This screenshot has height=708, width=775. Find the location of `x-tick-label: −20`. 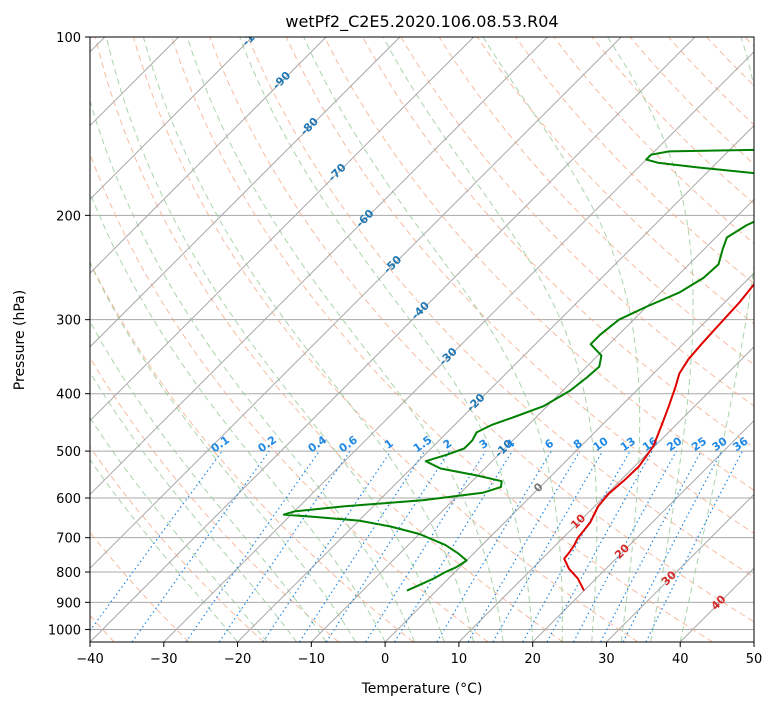

x-tick-label: −20 is located at coordinates (237, 659).